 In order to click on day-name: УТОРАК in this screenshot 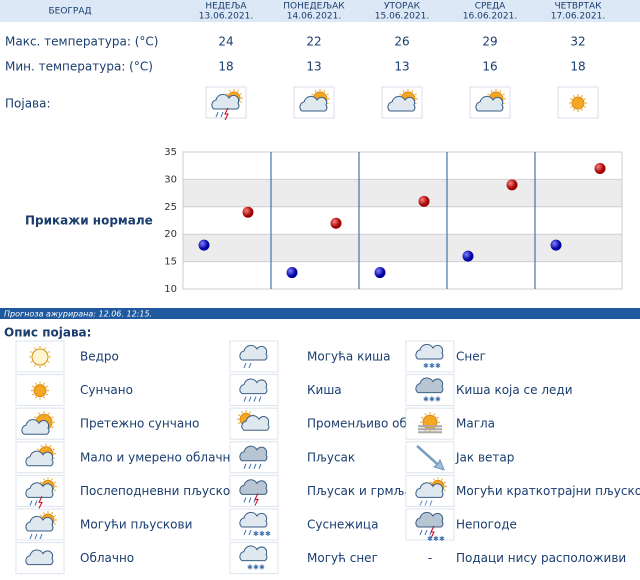, I will do `click(402, 7)`.